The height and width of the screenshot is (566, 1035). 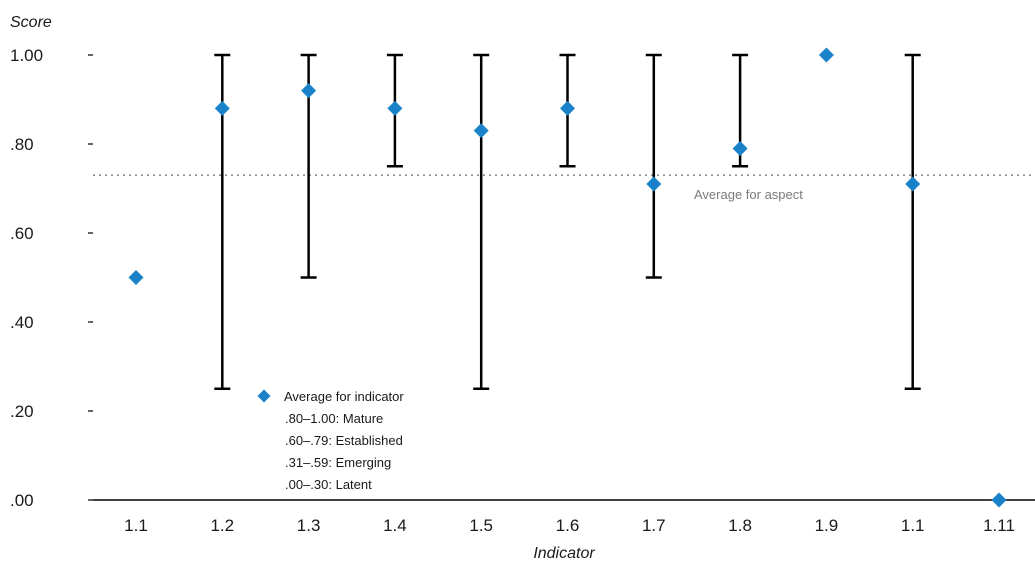 I want to click on legend-range-label: .80–1.00: Mature, so click(x=334, y=418).